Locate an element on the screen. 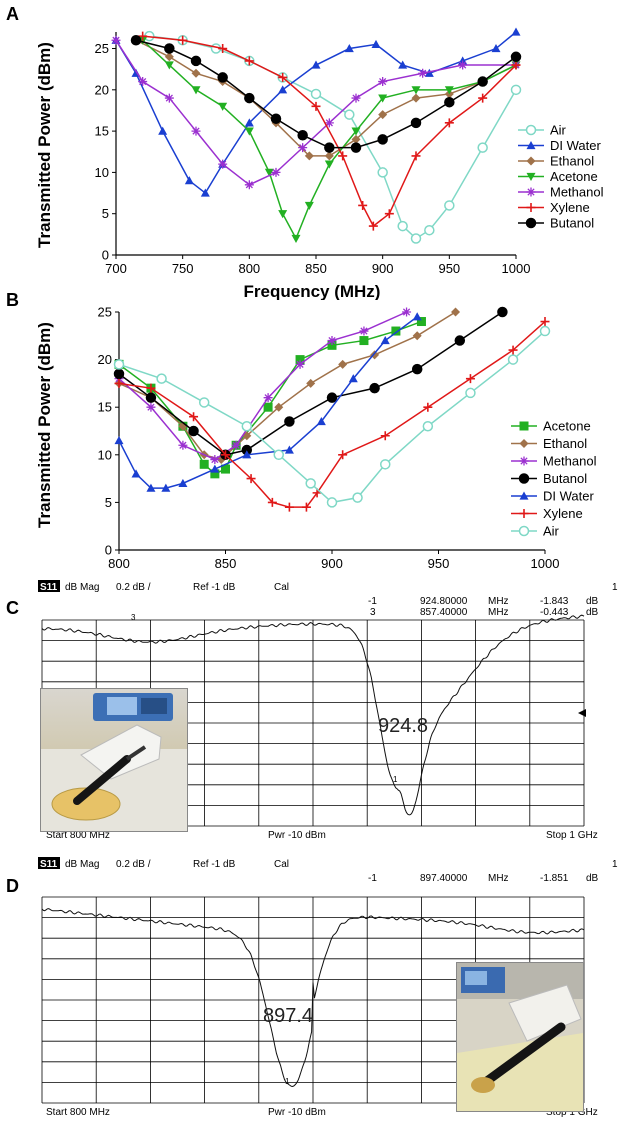 The height and width of the screenshot is (1123, 623). chart-b-ytick-label: 25 is located at coordinates (105, 312).